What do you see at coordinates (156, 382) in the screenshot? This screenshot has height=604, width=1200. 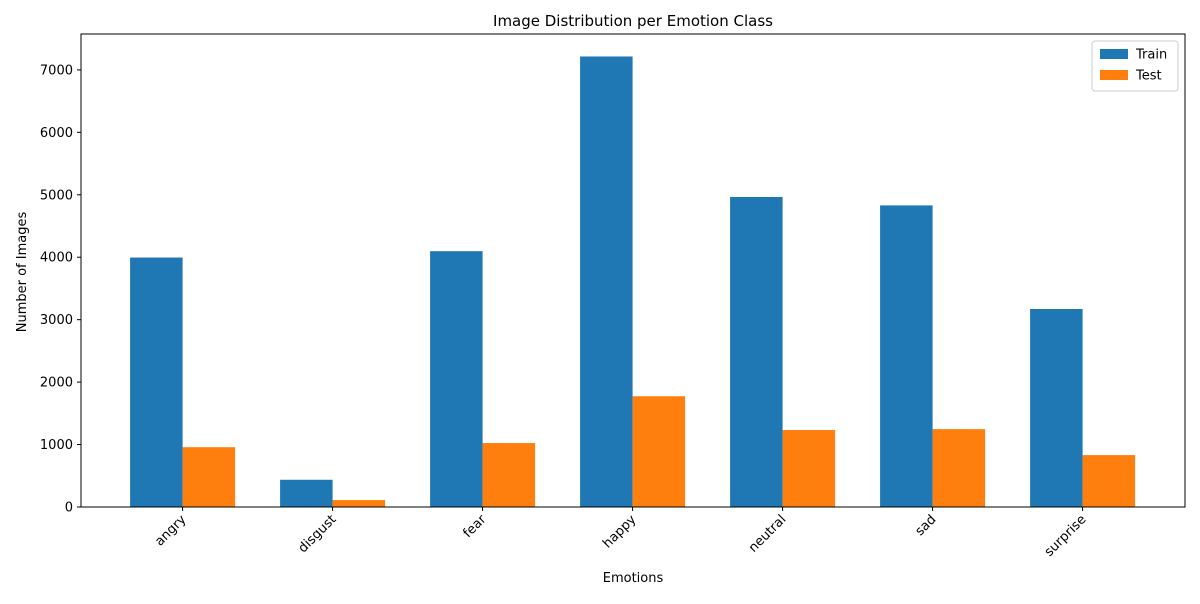 I see `bar-train-angry` at bounding box center [156, 382].